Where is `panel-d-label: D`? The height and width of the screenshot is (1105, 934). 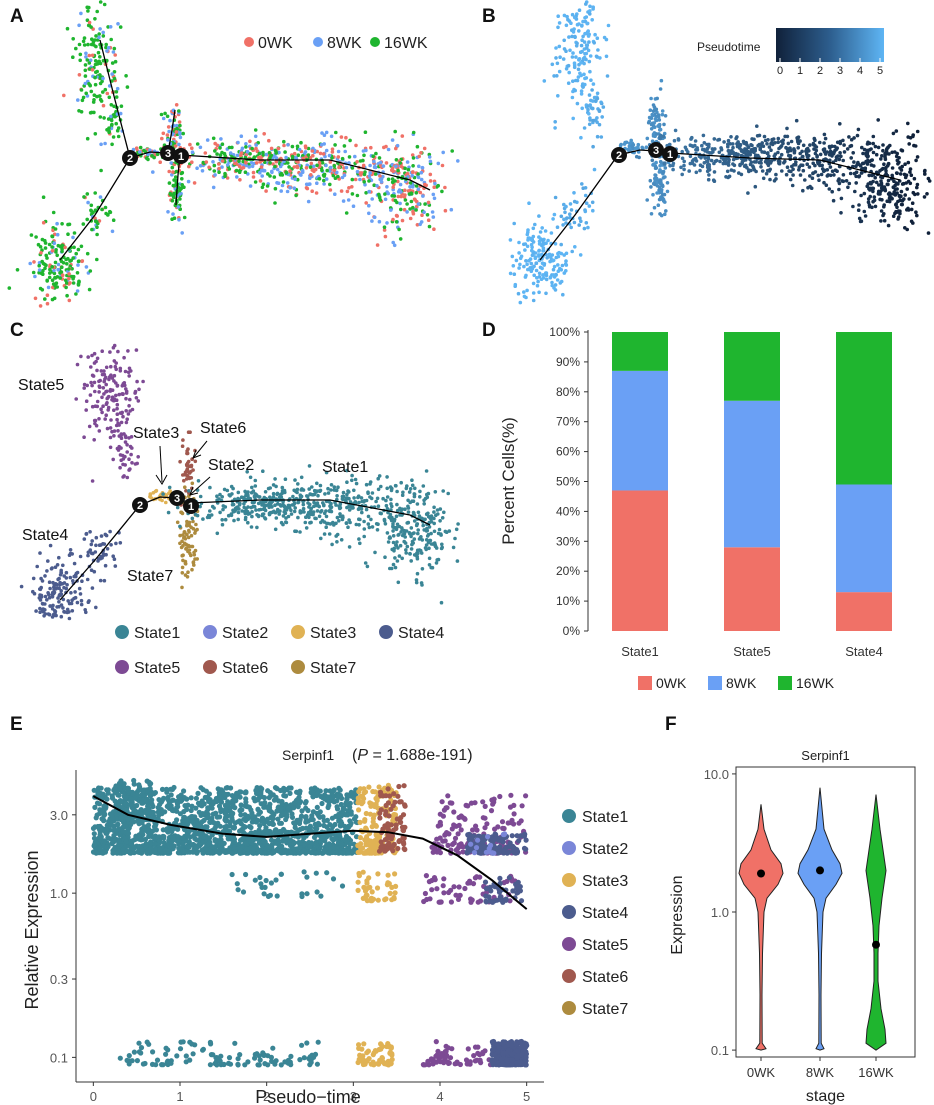 panel-d-label: D is located at coordinates (489, 330).